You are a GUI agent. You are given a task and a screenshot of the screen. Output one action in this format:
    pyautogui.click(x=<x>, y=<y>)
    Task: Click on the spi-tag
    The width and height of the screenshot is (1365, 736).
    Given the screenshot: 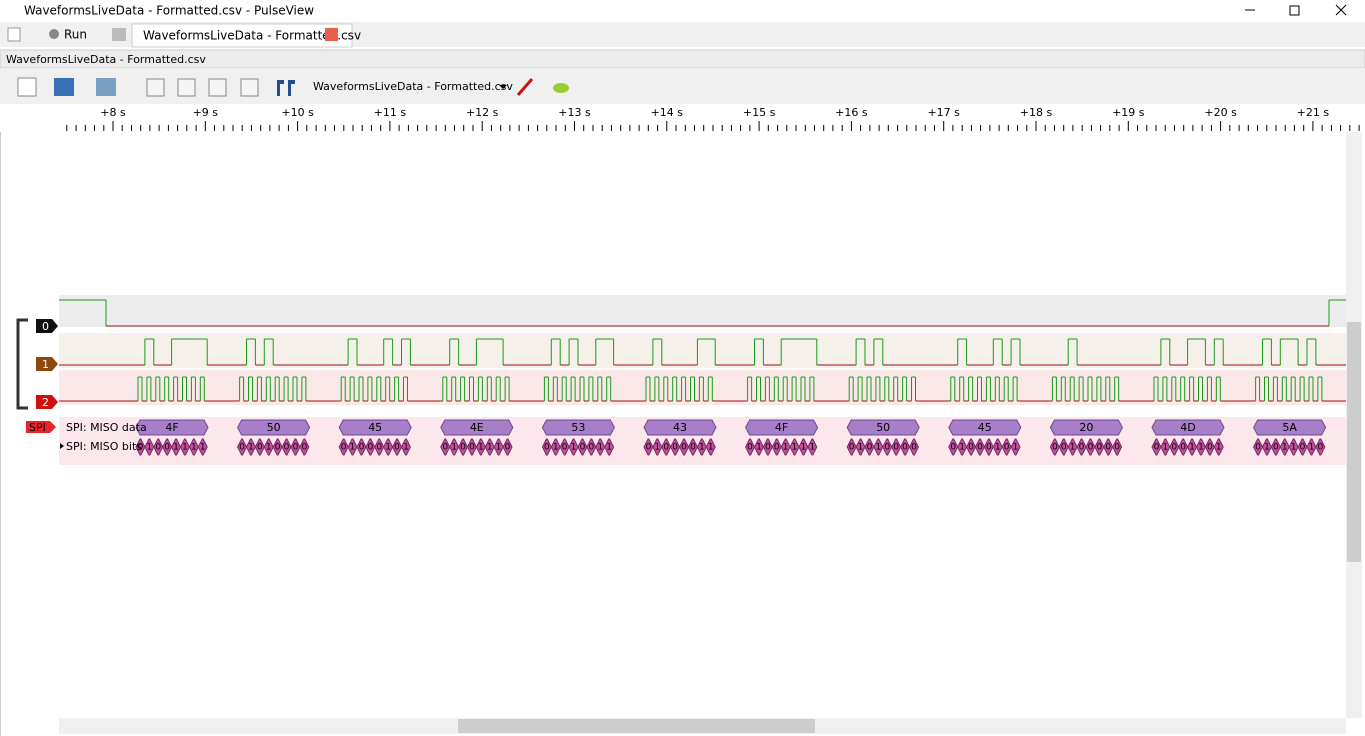 What is the action you would take?
    pyautogui.click(x=41, y=427)
    